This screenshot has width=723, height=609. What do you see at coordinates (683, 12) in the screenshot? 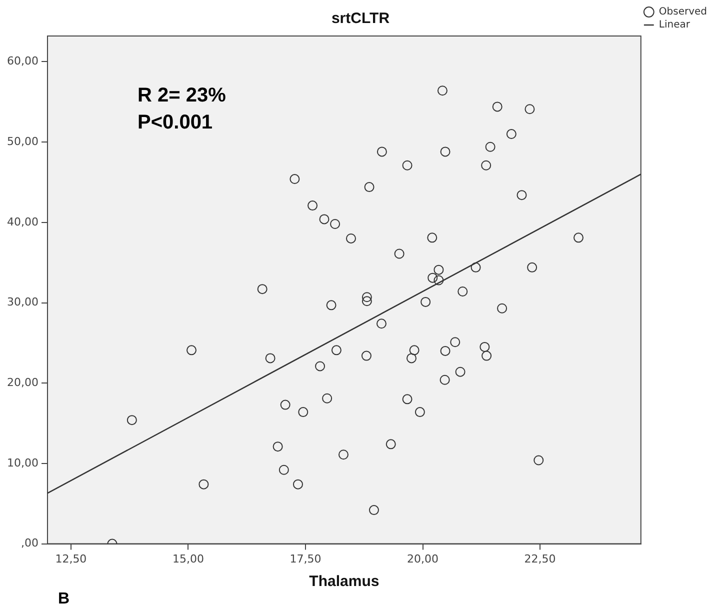
I see `legend-label: Observed` at bounding box center [683, 12].